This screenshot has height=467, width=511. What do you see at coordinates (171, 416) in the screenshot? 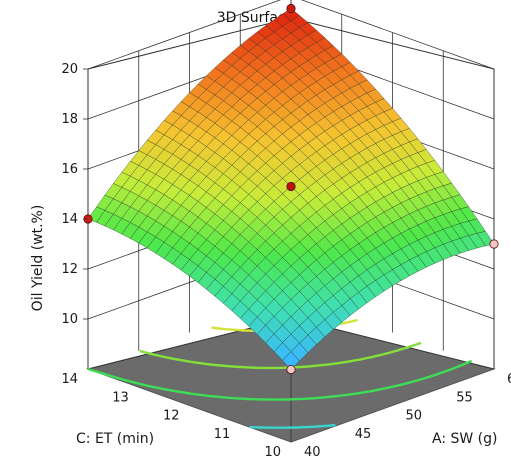
I see `y-tick-label: 12` at bounding box center [171, 416].